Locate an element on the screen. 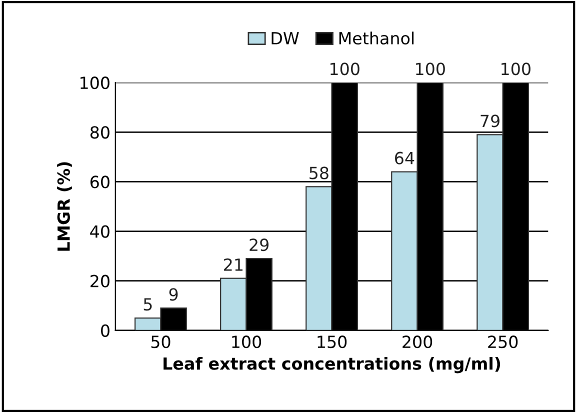 The width and height of the screenshot is (577, 413). data-label: 21 is located at coordinates (233, 264).